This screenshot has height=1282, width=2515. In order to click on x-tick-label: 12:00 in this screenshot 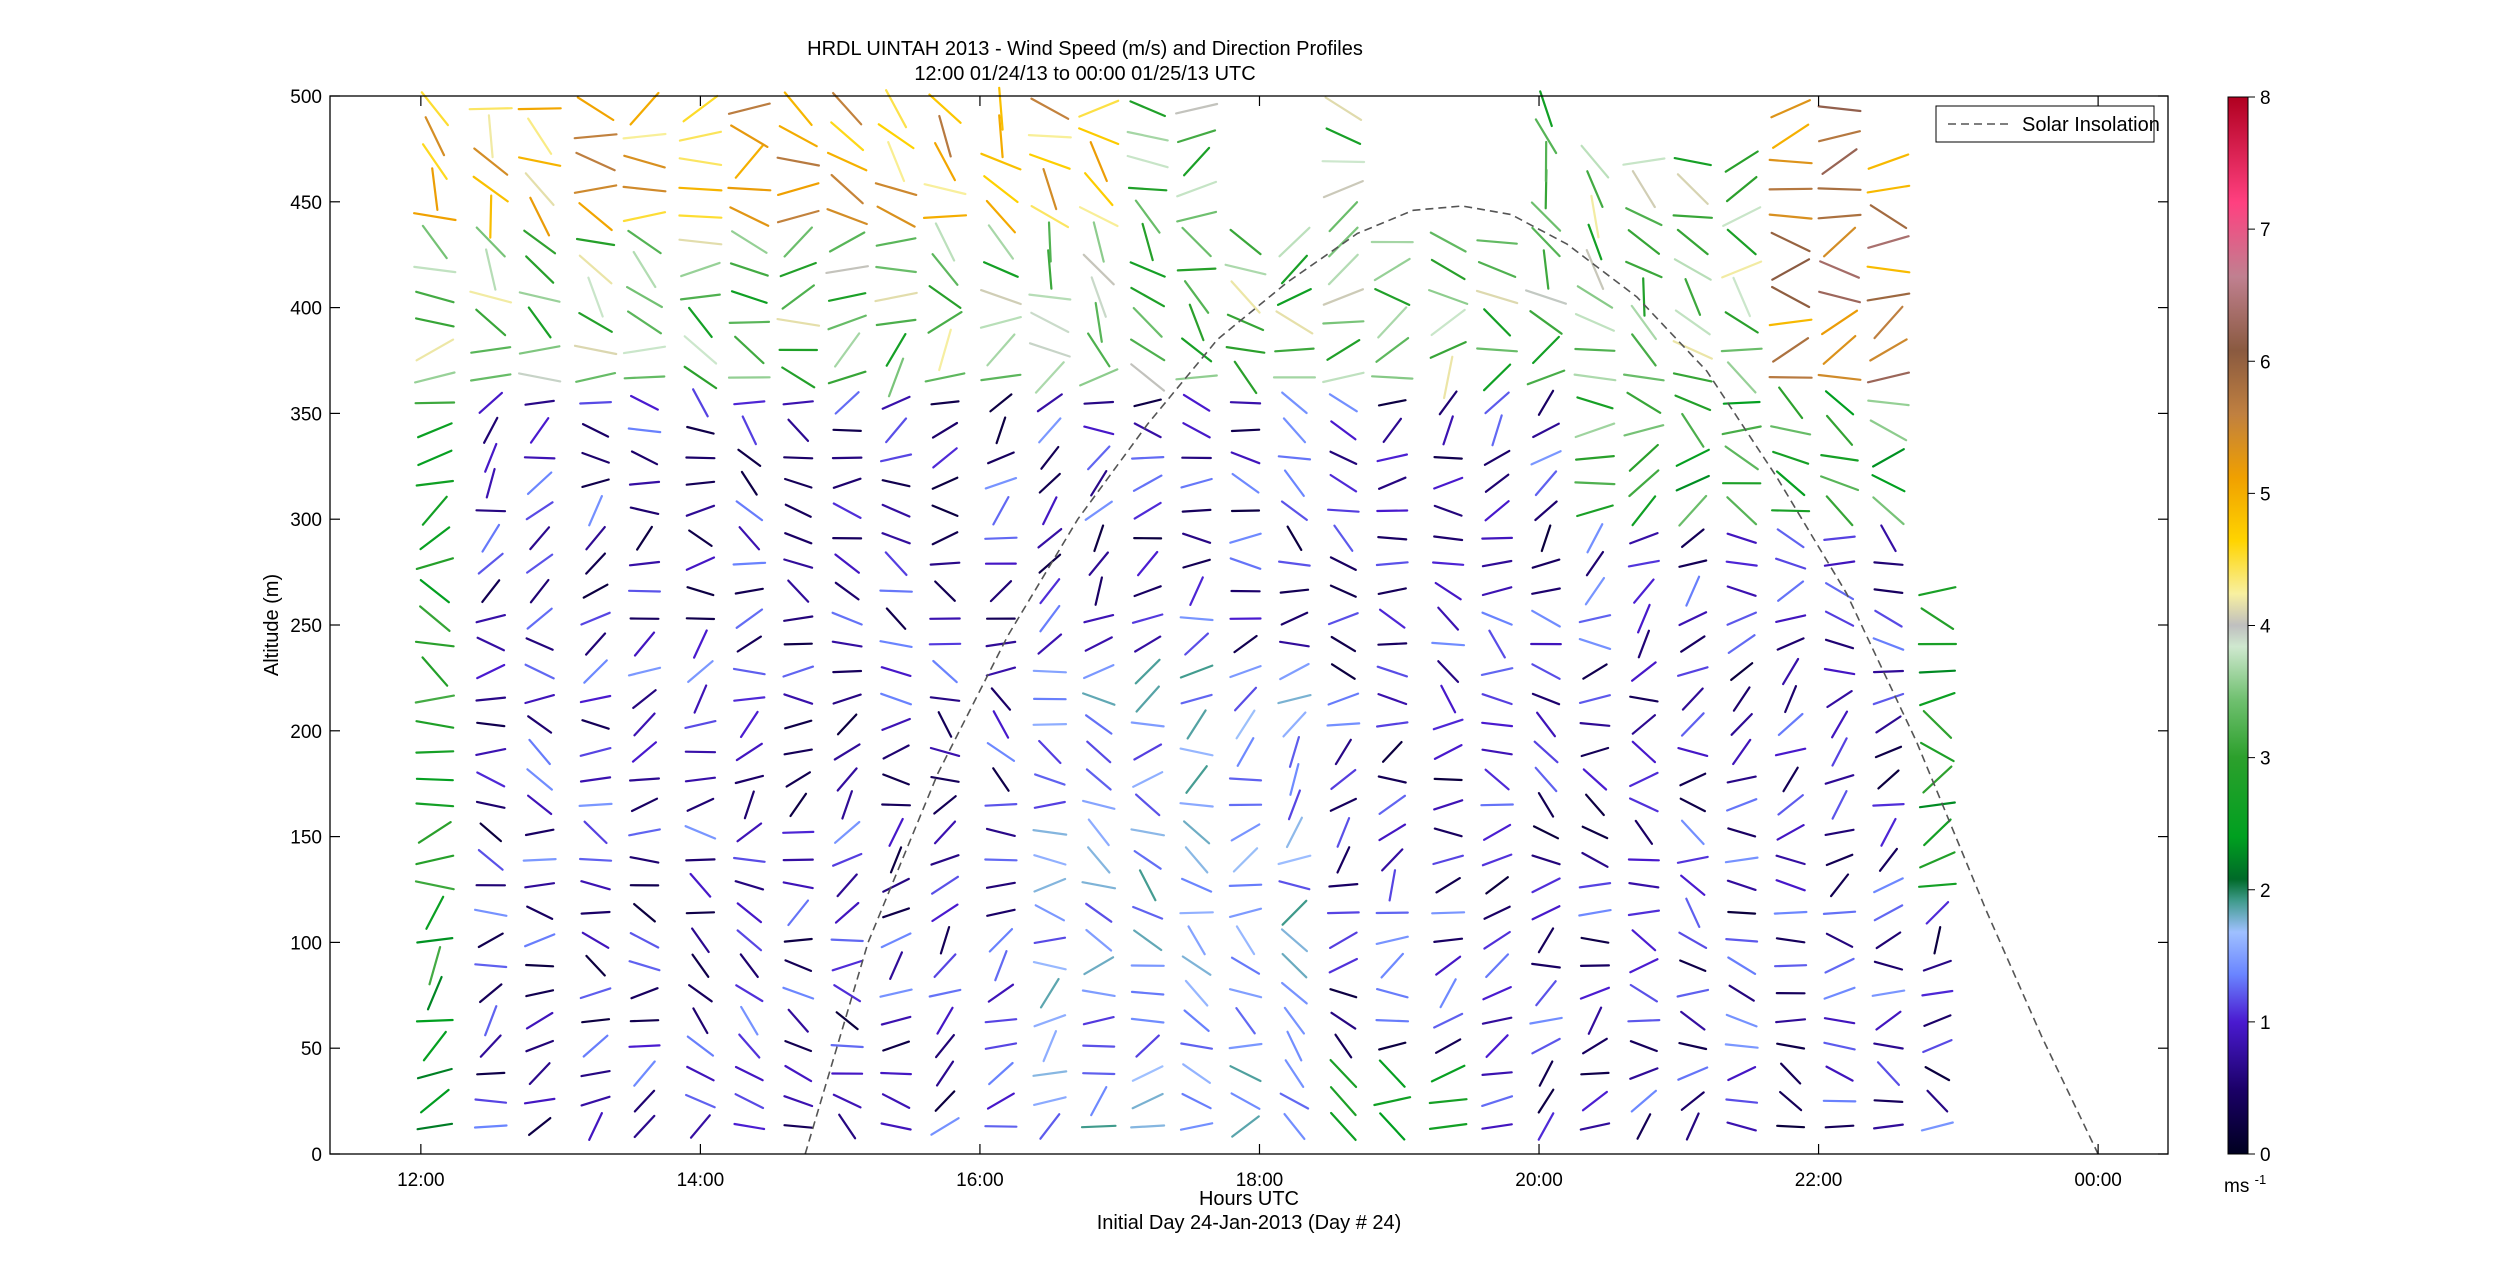, I will do `click(421, 1180)`.